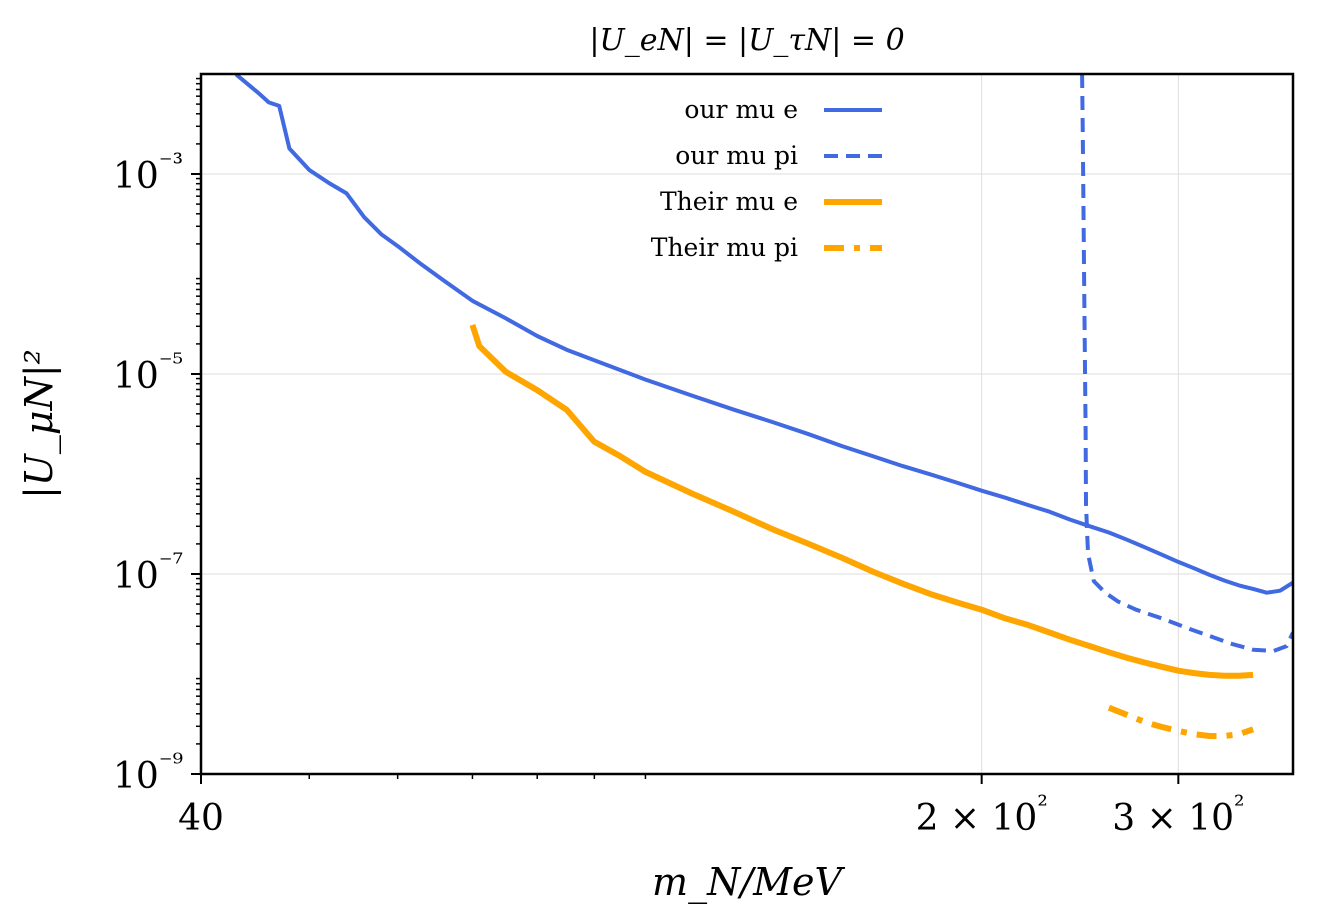 The width and height of the screenshot is (1332, 921). What do you see at coordinates (746, 40) in the screenshot?
I see `chart-title: |U_eN| = |U_τN| = 0` at bounding box center [746, 40].